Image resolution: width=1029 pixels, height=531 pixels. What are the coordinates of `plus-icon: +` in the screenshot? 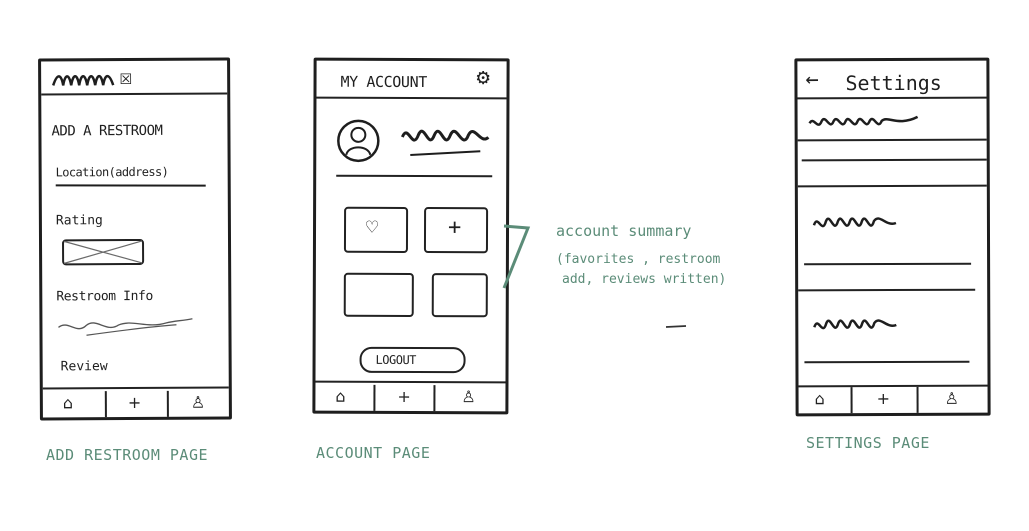 It's located at (454, 228).